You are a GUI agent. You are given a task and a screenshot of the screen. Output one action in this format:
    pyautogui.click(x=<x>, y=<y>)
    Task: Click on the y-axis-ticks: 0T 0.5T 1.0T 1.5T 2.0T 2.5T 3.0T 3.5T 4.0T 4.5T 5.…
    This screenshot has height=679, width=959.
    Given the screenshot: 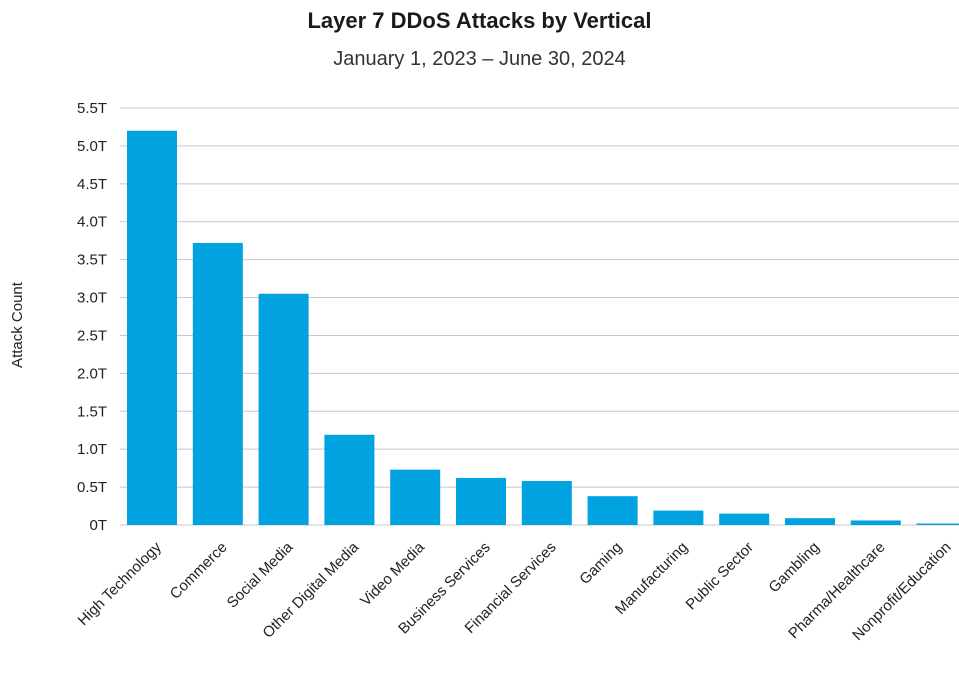 What is the action you would take?
    pyautogui.click(x=92, y=317)
    